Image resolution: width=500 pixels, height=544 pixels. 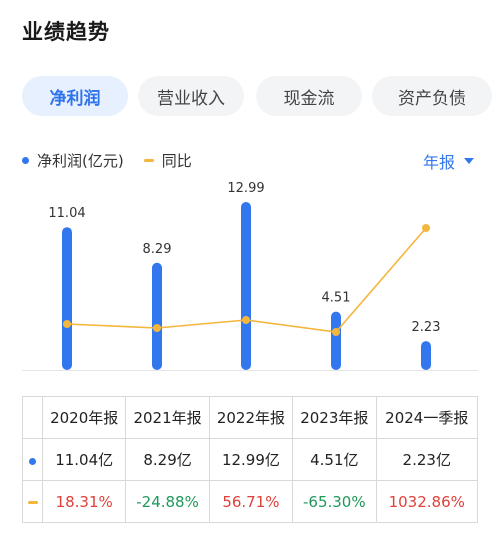 I want to click on table-corner-cell, so click(x=32, y=417).